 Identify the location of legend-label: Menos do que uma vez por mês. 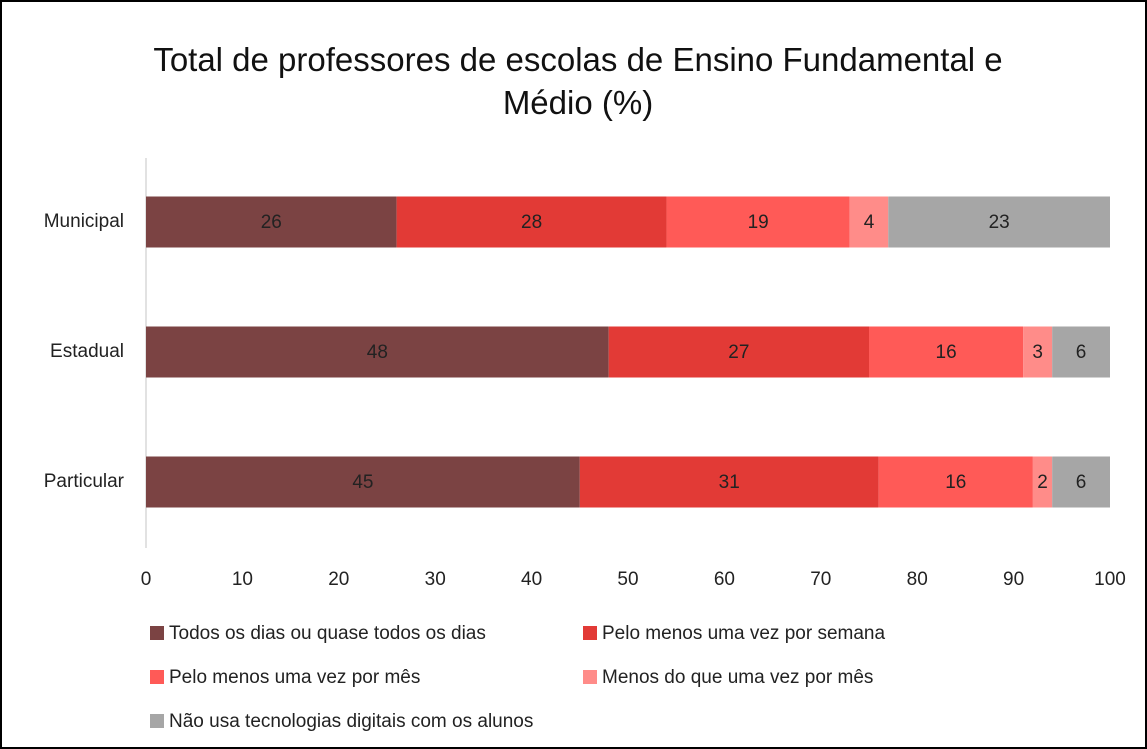
(737, 677).